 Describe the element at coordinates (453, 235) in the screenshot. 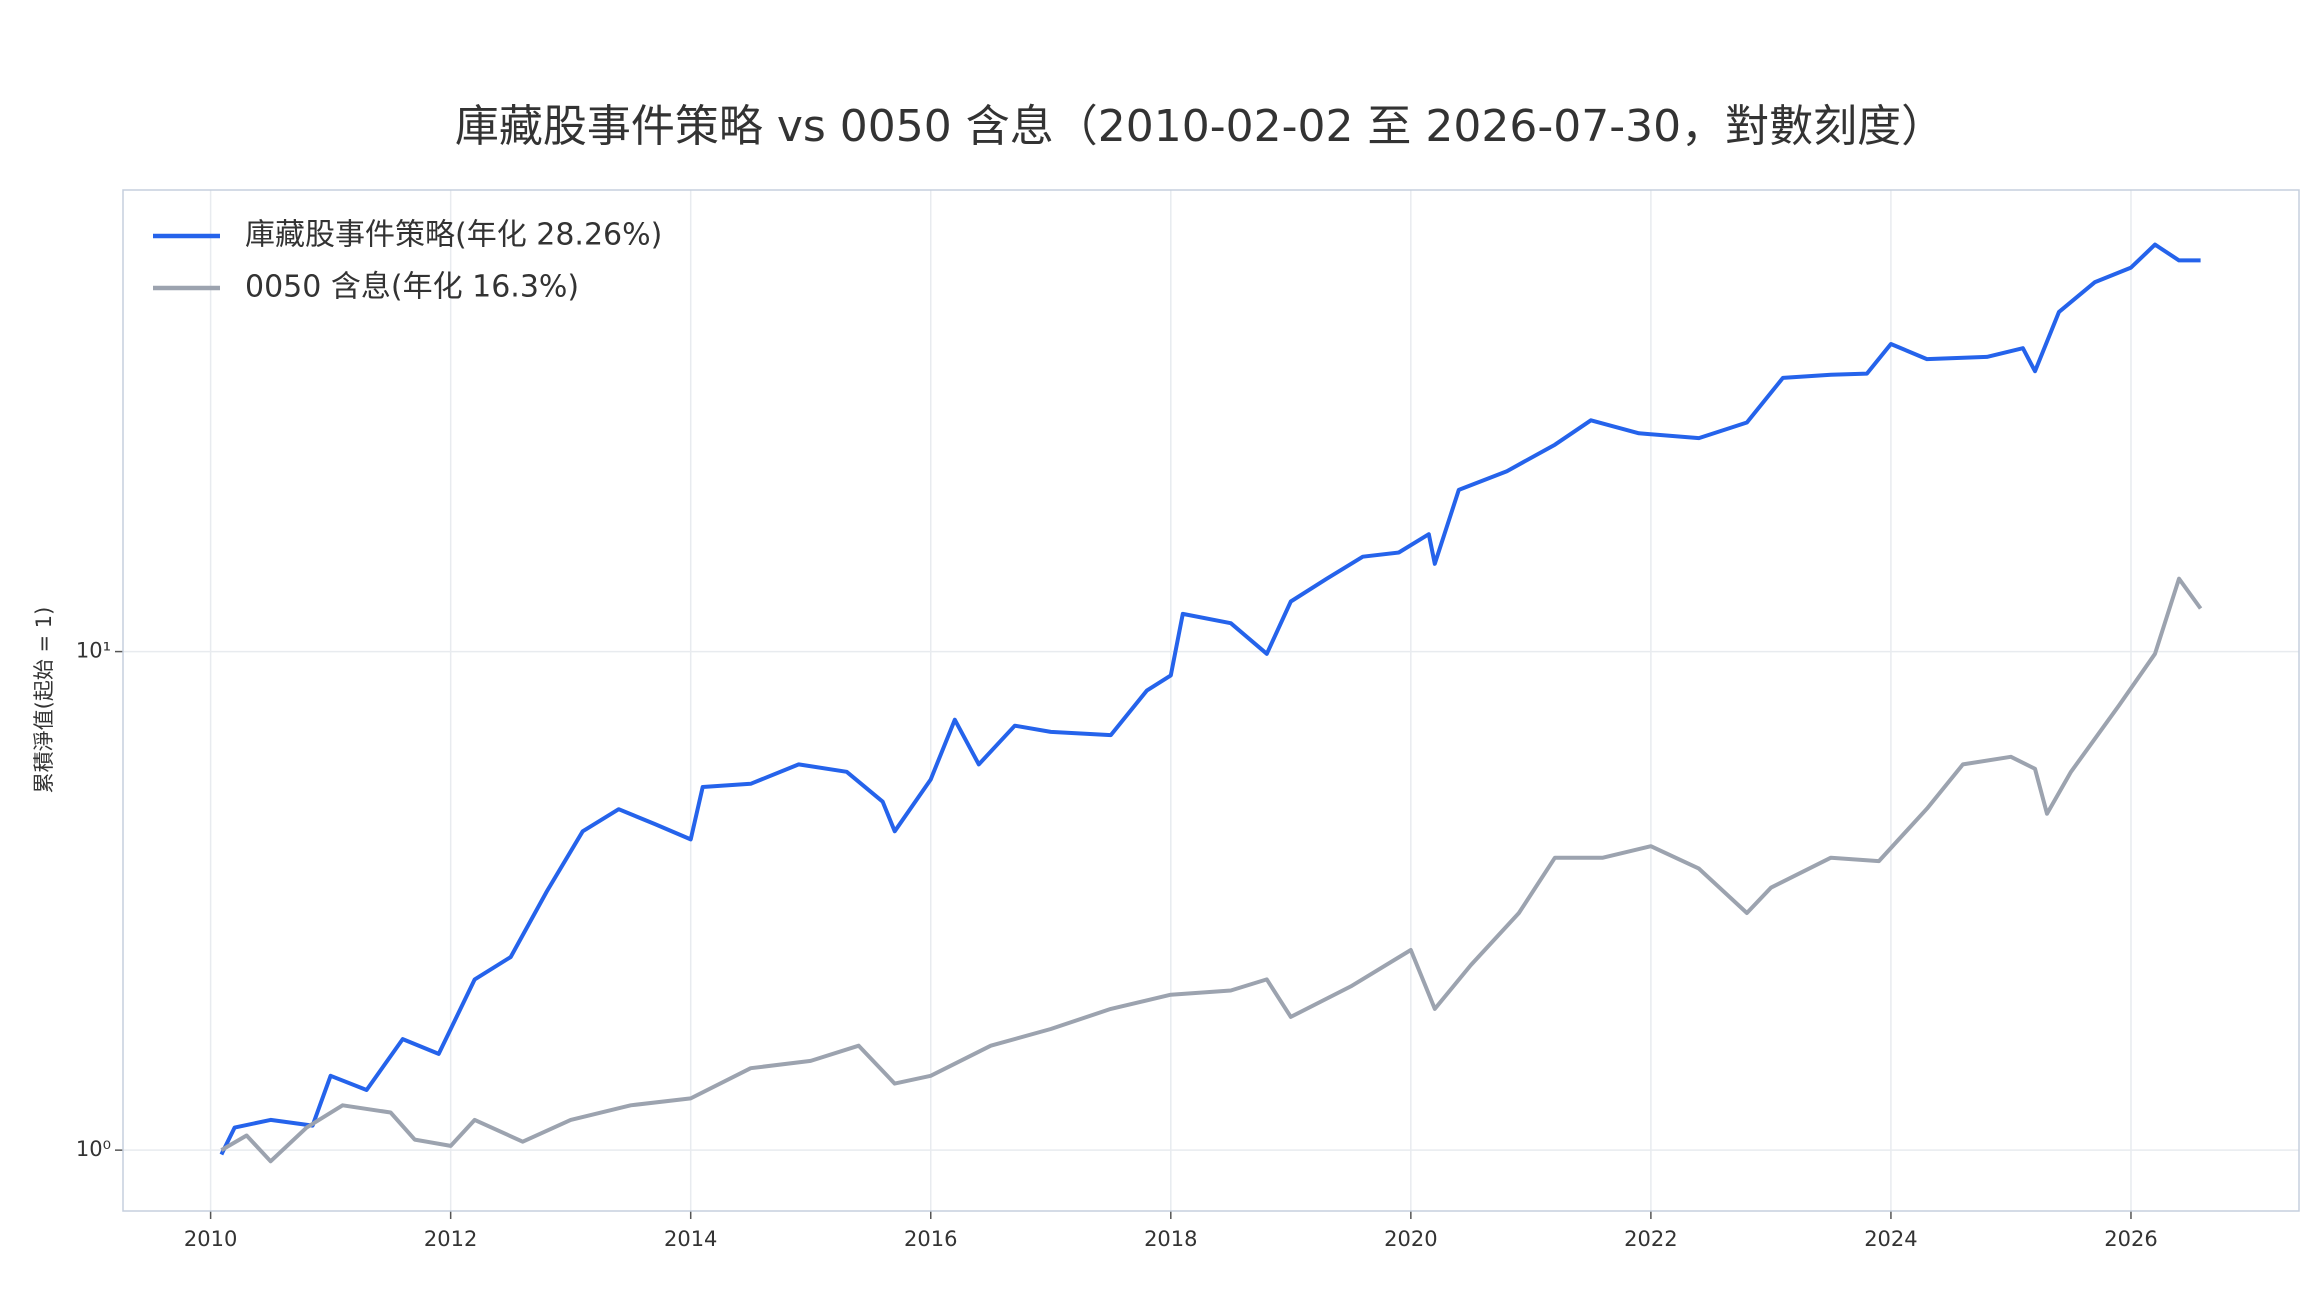

I see `legend-label: 庫藏股事件策略(年化 28.26%)` at that location.